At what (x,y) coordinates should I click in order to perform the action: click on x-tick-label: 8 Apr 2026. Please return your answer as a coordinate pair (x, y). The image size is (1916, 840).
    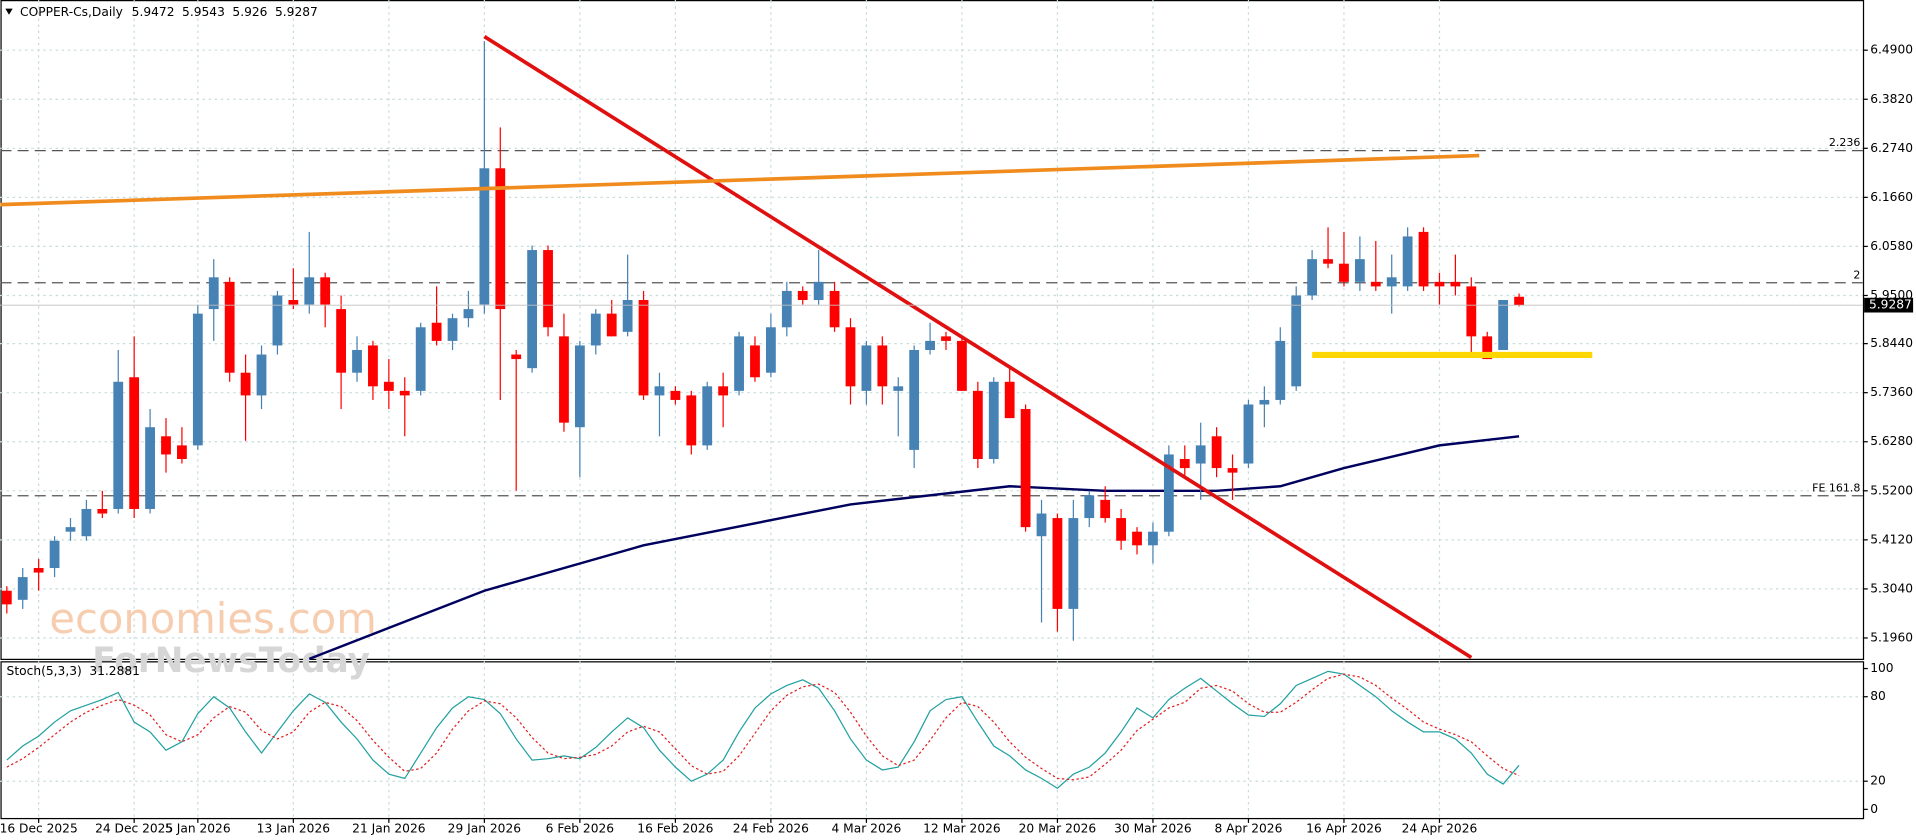
    Looking at the image, I should click on (1249, 828).